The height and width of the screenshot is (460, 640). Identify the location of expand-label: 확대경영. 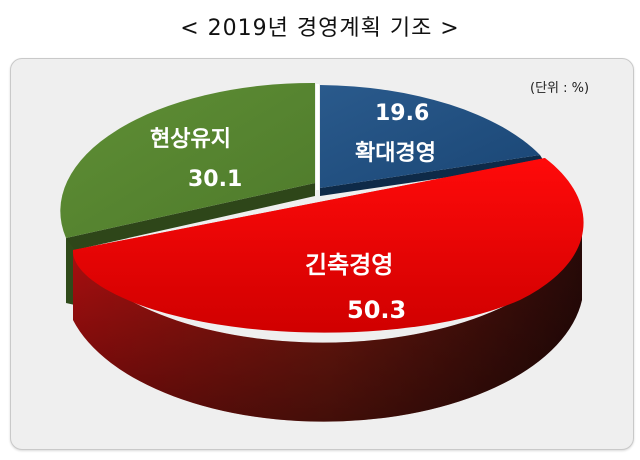
(395, 153).